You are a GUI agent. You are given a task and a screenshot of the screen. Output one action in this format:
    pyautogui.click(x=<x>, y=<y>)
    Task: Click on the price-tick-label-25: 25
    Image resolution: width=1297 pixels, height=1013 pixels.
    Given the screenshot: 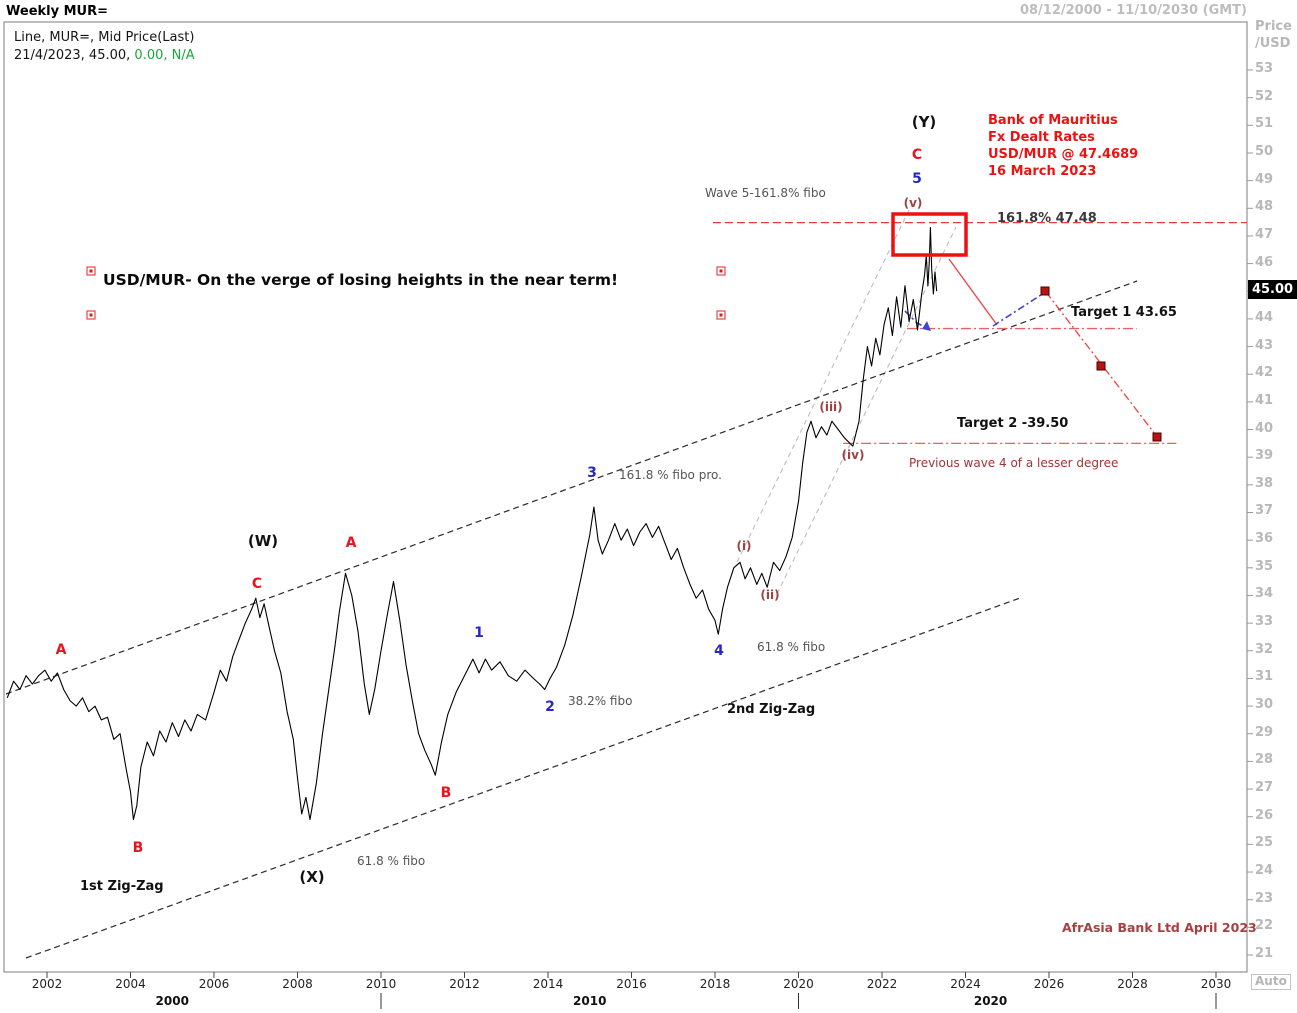 What is the action you would take?
    pyautogui.click(x=1264, y=843)
    